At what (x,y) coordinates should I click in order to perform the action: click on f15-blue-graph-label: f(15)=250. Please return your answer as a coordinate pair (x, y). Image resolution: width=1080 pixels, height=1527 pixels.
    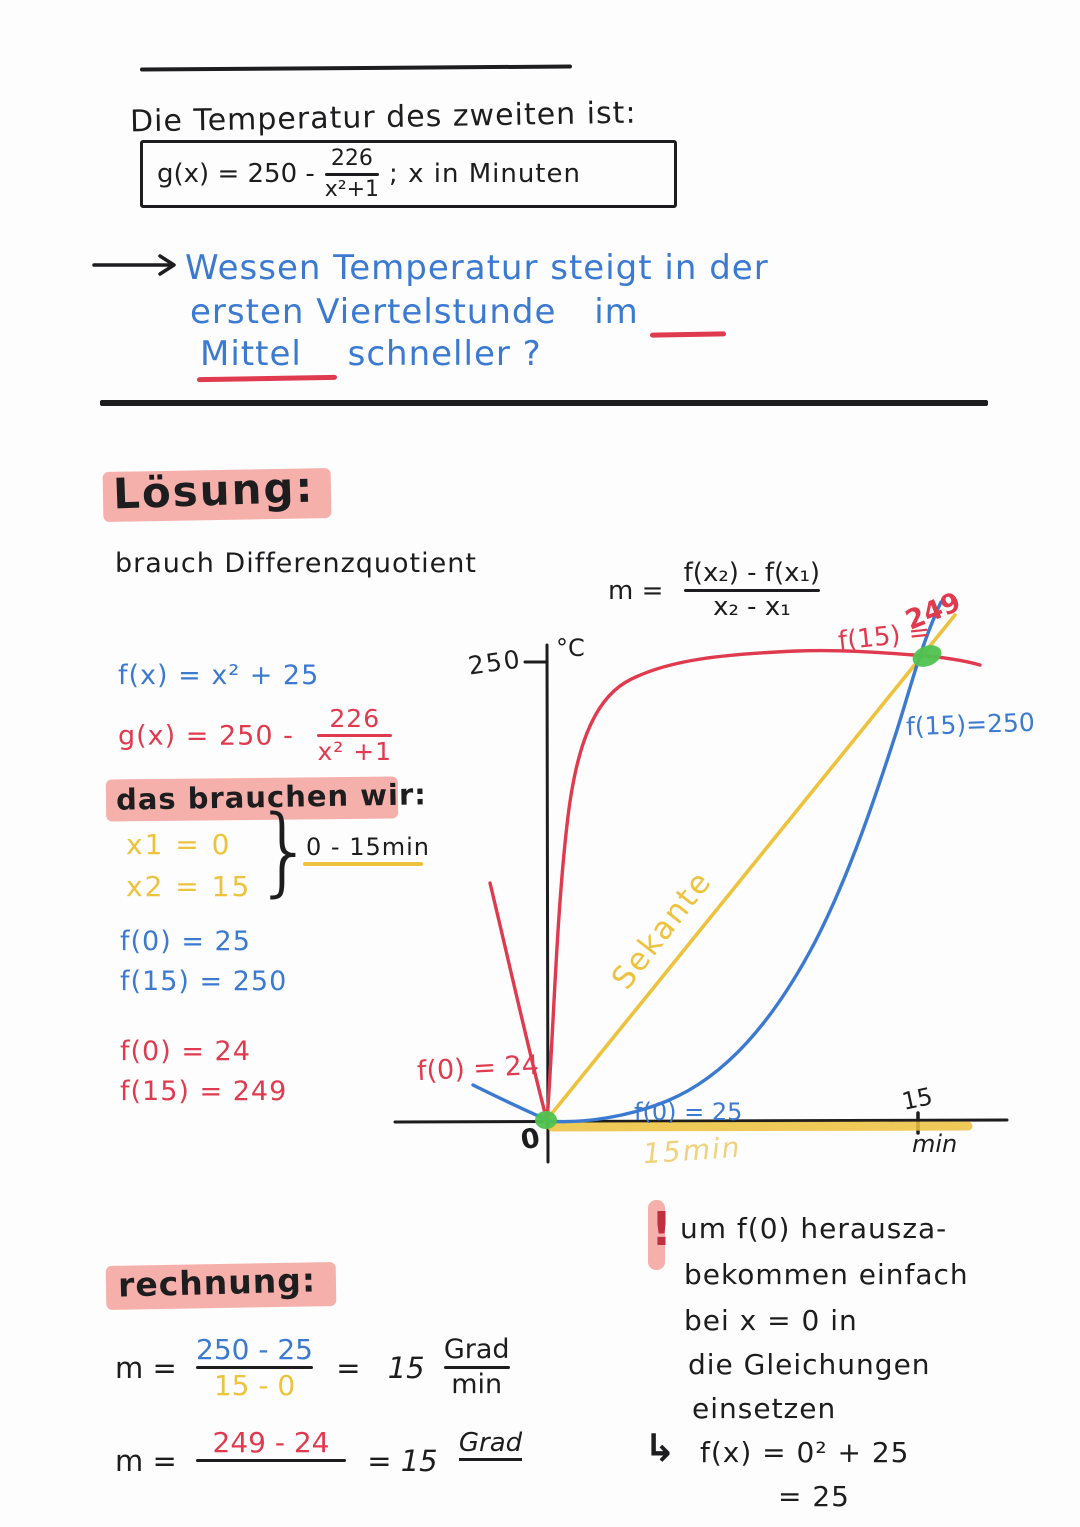
    Looking at the image, I should click on (970, 724).